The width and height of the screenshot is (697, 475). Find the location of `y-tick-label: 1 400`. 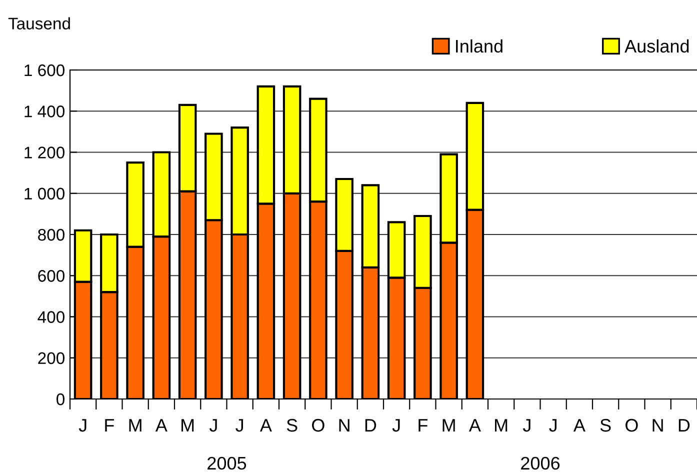

y-tick-label: 1 400 is located at coordinates (44, 112).